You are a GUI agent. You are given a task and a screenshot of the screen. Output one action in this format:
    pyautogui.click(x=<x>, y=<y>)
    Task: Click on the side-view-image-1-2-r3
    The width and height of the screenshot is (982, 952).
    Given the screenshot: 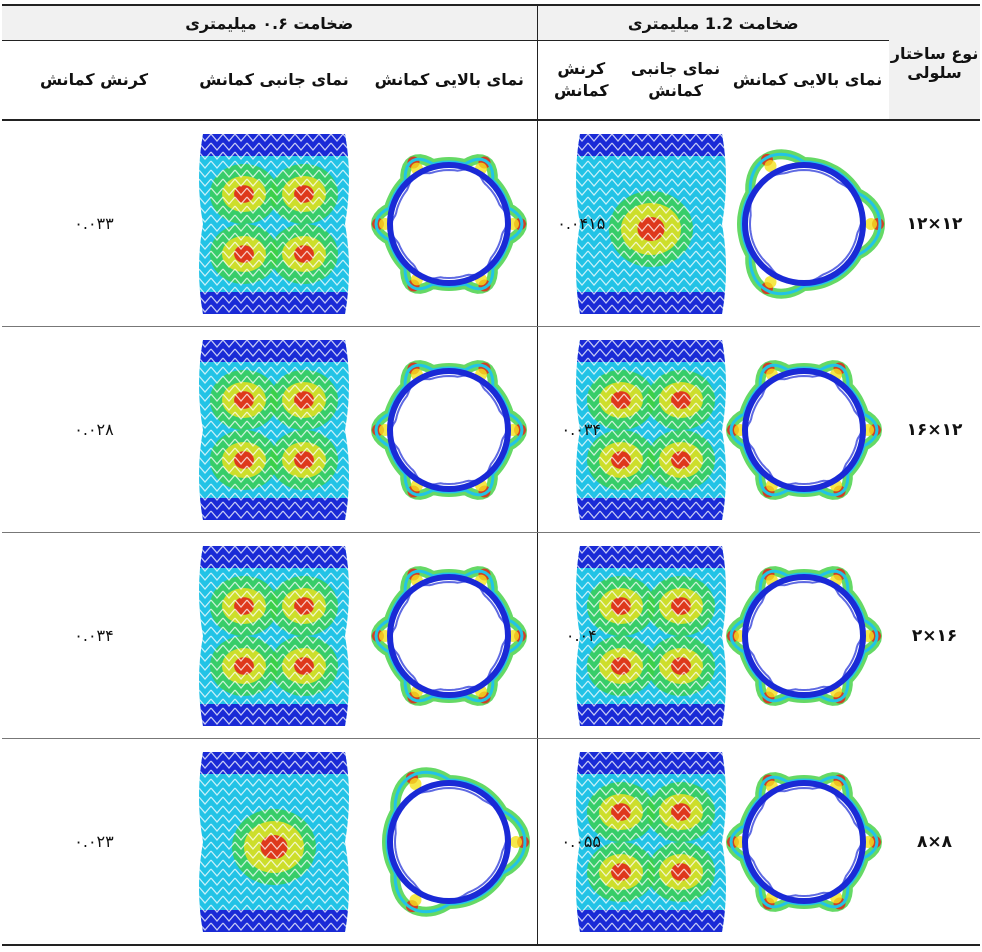 What is the action you would take?
    pyautogui.click(x=651, y=841)
    